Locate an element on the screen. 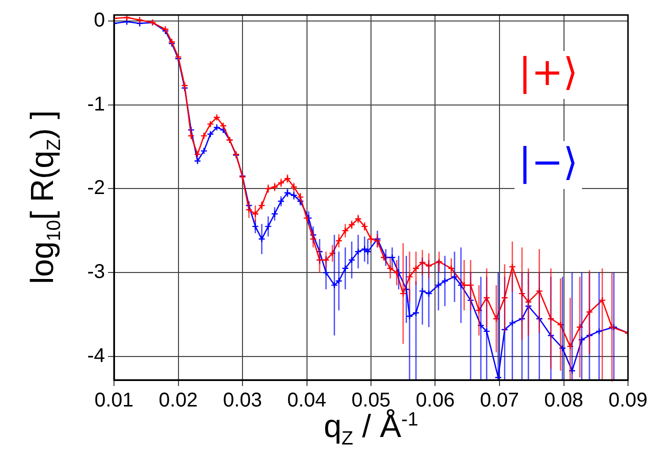 This screenshot has width=654, height=459. y-tick-label: -3 is located at coordinates (96, 272).